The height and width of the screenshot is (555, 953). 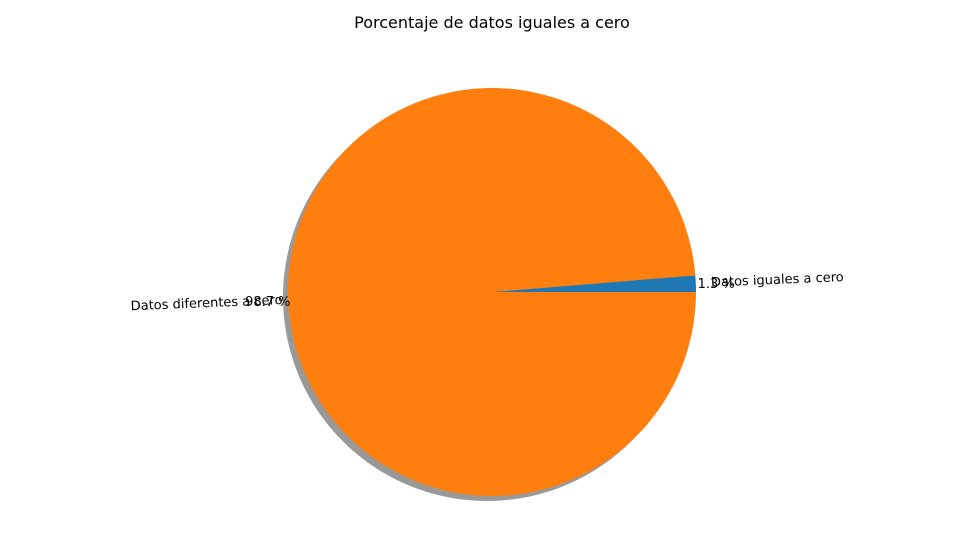 I want to click on pie-category-label-datos-diferentes-a-cero: Datos diferentes a cero, so click(x=206, y=303).